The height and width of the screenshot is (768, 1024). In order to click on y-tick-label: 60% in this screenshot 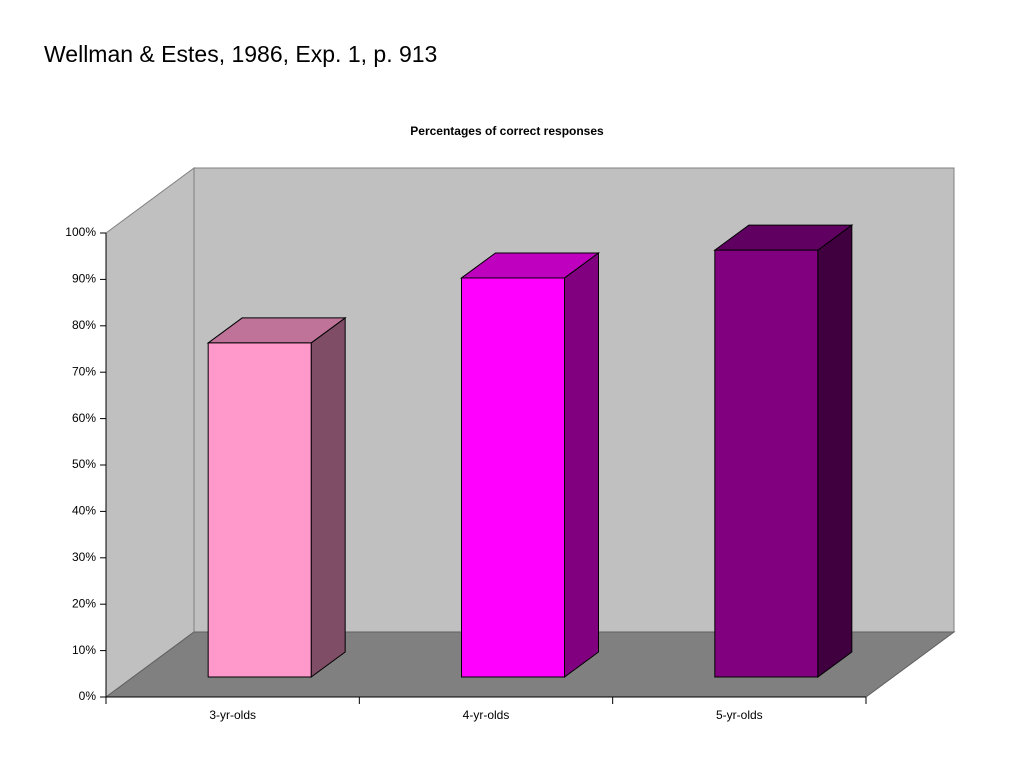, I will do `click(84, 418)`.